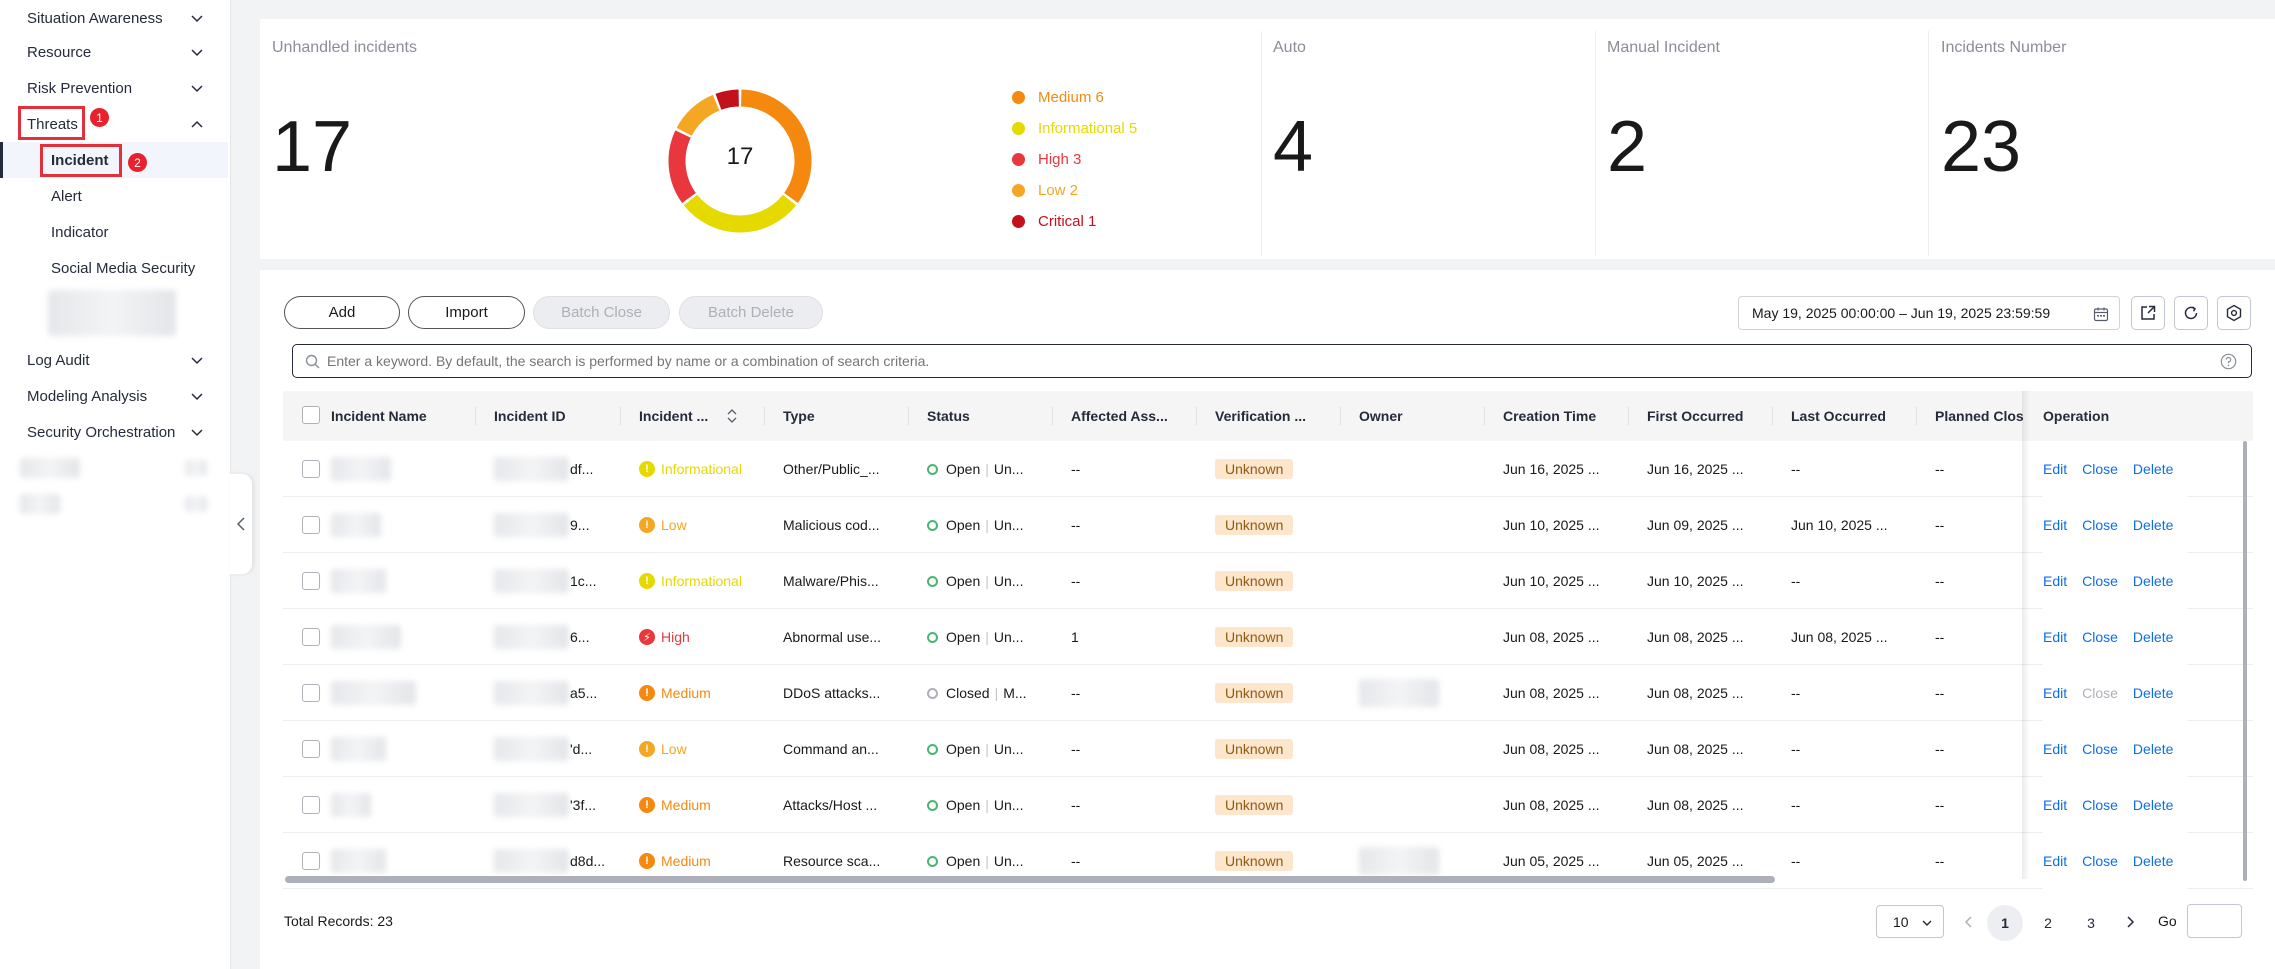  What do you see at coordinates (115, 124) in the screenshot?
I see `nav-threats: Threats` at bounding box center [115, 124].